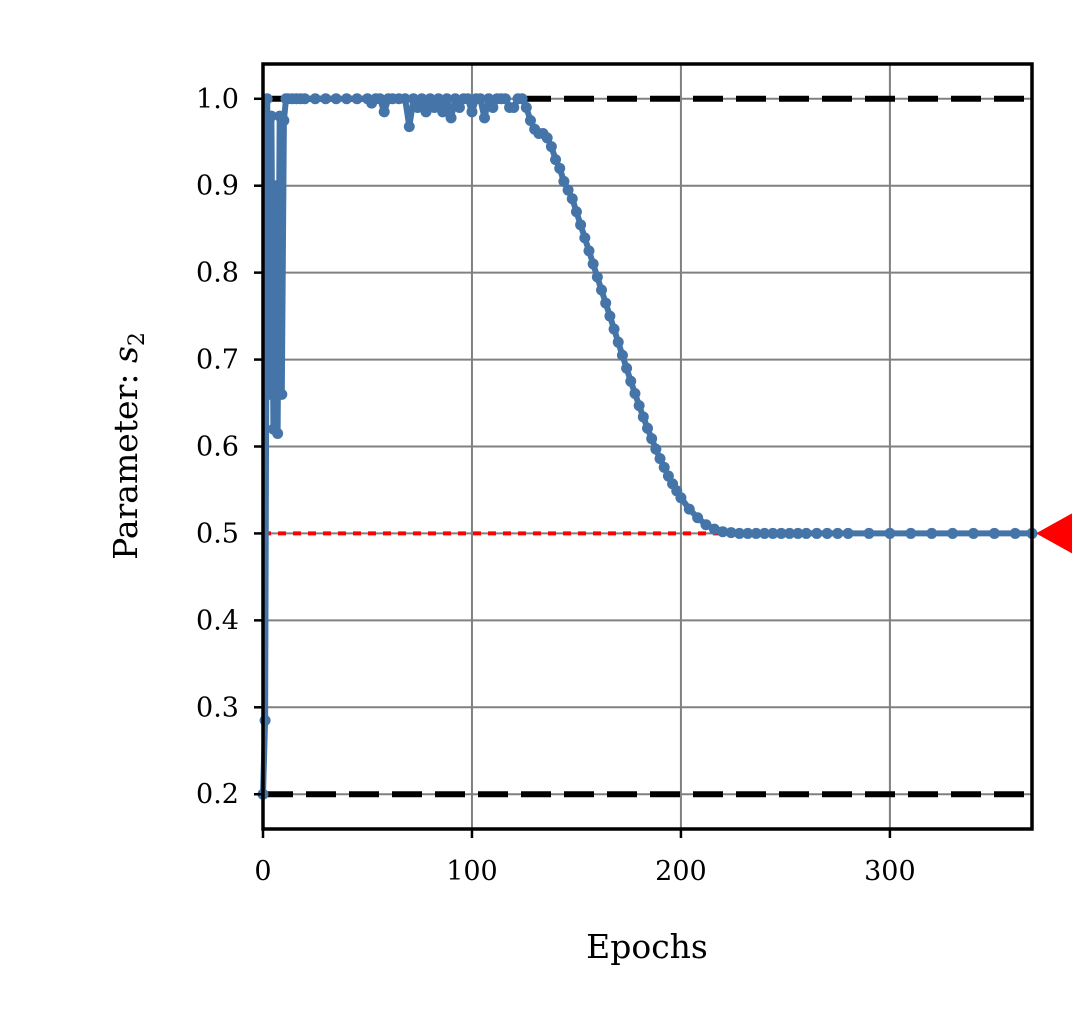 Image resolution: width=1080 pixels, height=1029 pixels. What do you see at coordinates (217, 186) in the screenshot?
I see `y-tick-label: 0.9` at bounding box center [217, 186].